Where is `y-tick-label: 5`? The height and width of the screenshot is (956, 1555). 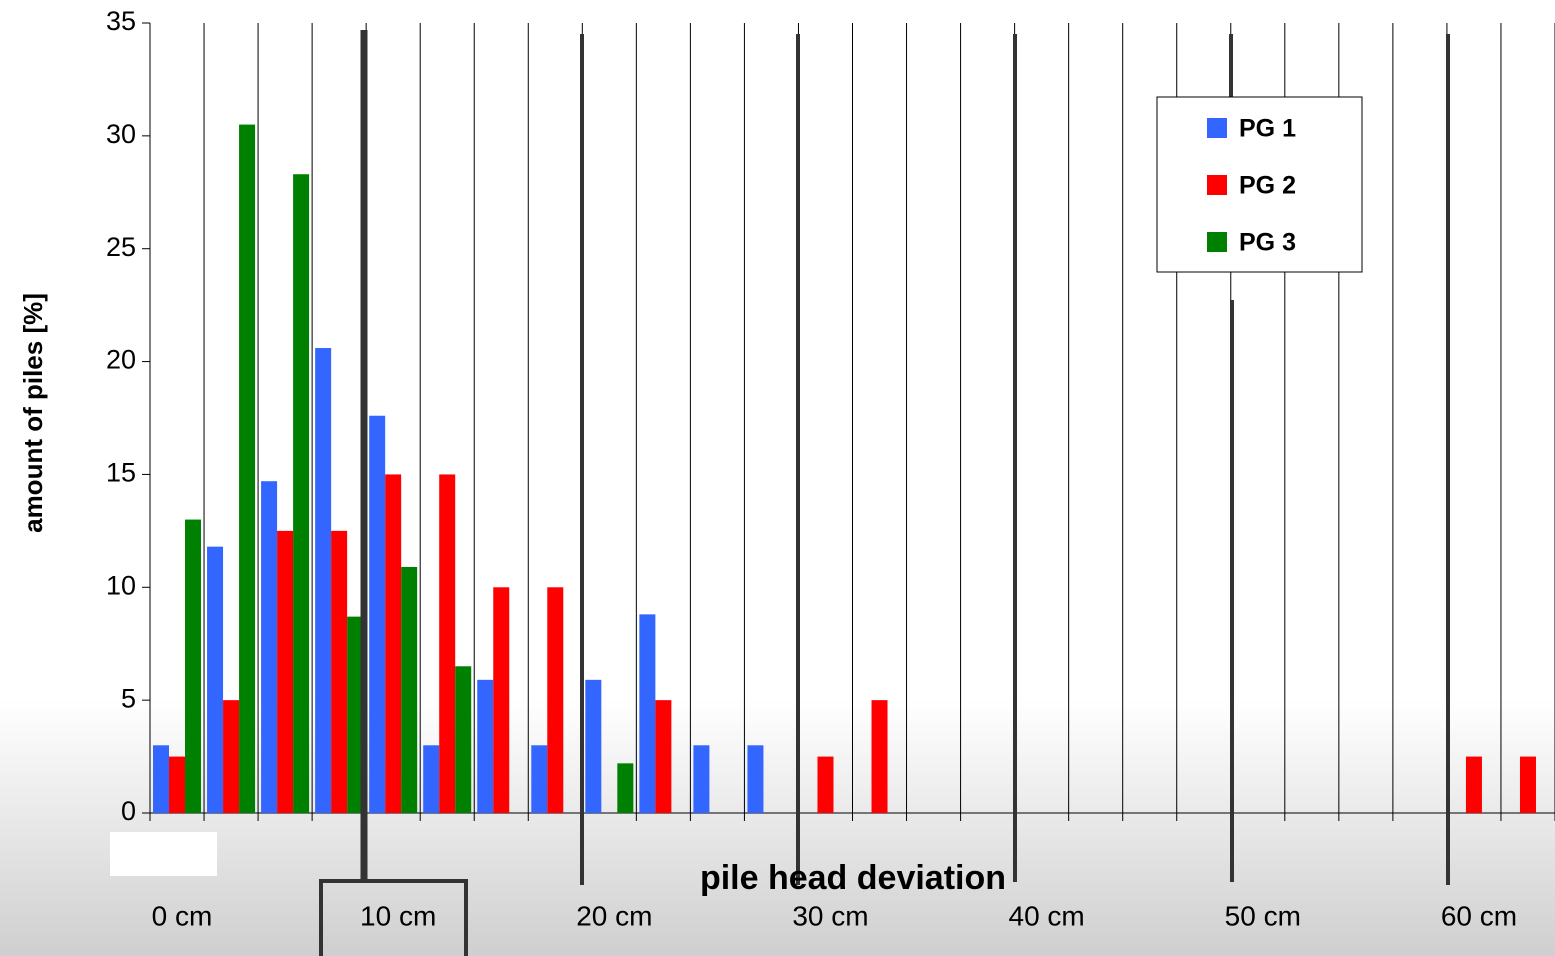
y-tick-label: 5 is located at coordinates (128, 698).